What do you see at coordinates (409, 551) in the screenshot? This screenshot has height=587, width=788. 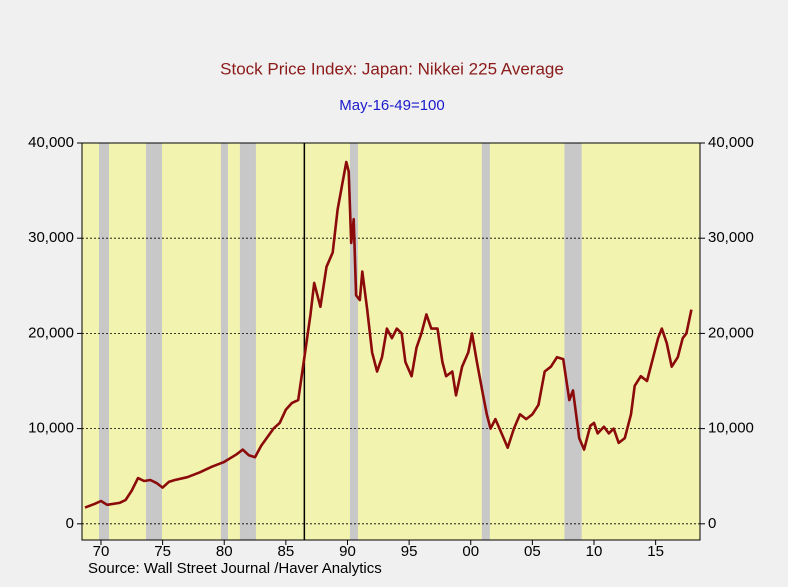 I see `x-tick-label: 95` at bounding box center [409, 551].